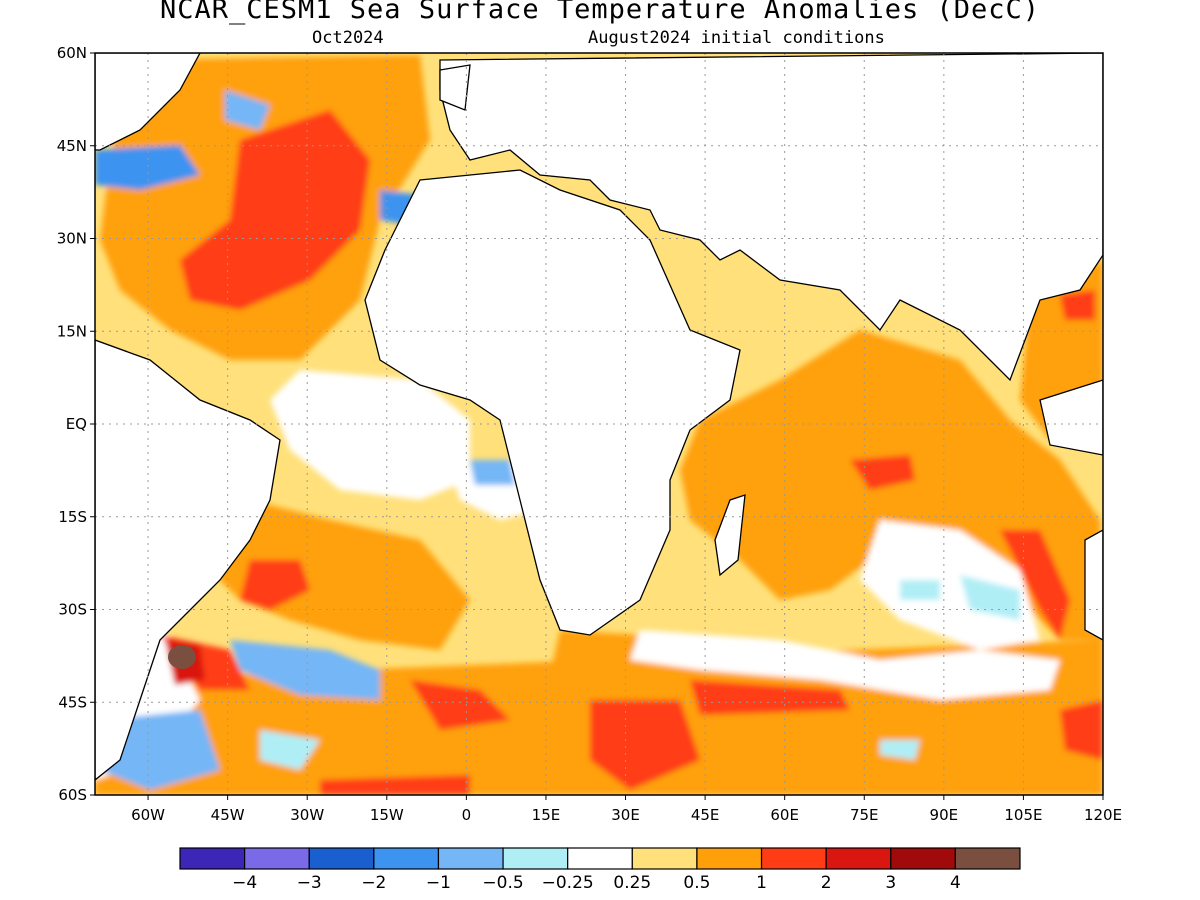  I want to click on colorbar-label: −0.5, so click(502, 883).